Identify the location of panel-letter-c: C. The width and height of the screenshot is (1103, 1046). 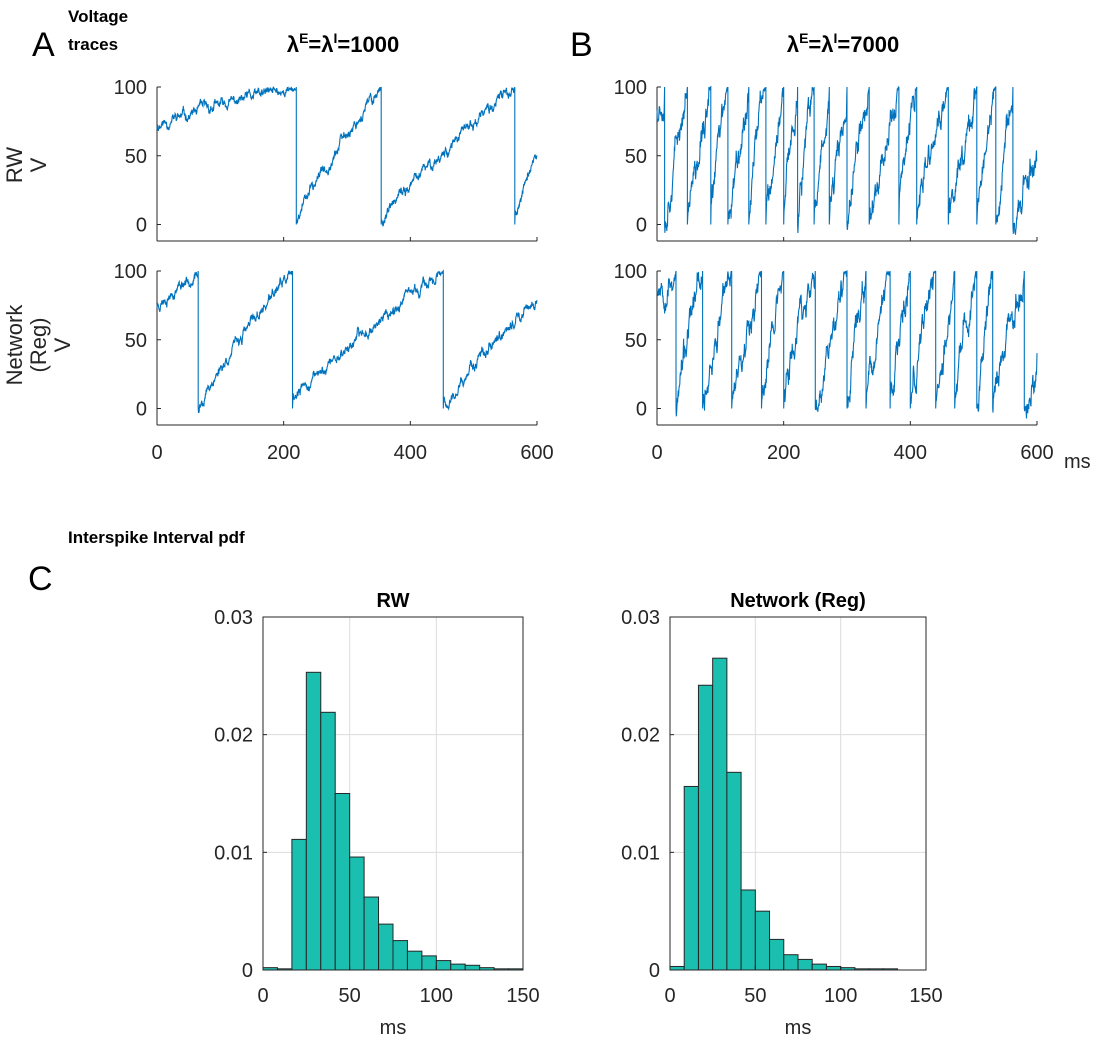
(40, 579).